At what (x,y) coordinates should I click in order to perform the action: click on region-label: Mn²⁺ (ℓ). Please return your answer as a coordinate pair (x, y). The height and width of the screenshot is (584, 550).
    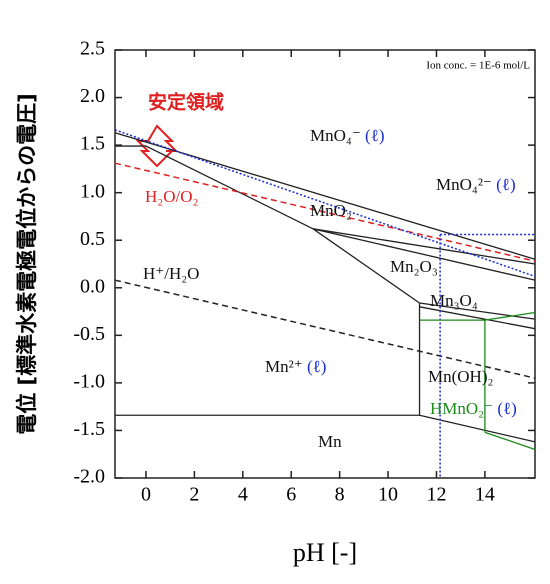
    Looking at the image, I should click on (295, 366).